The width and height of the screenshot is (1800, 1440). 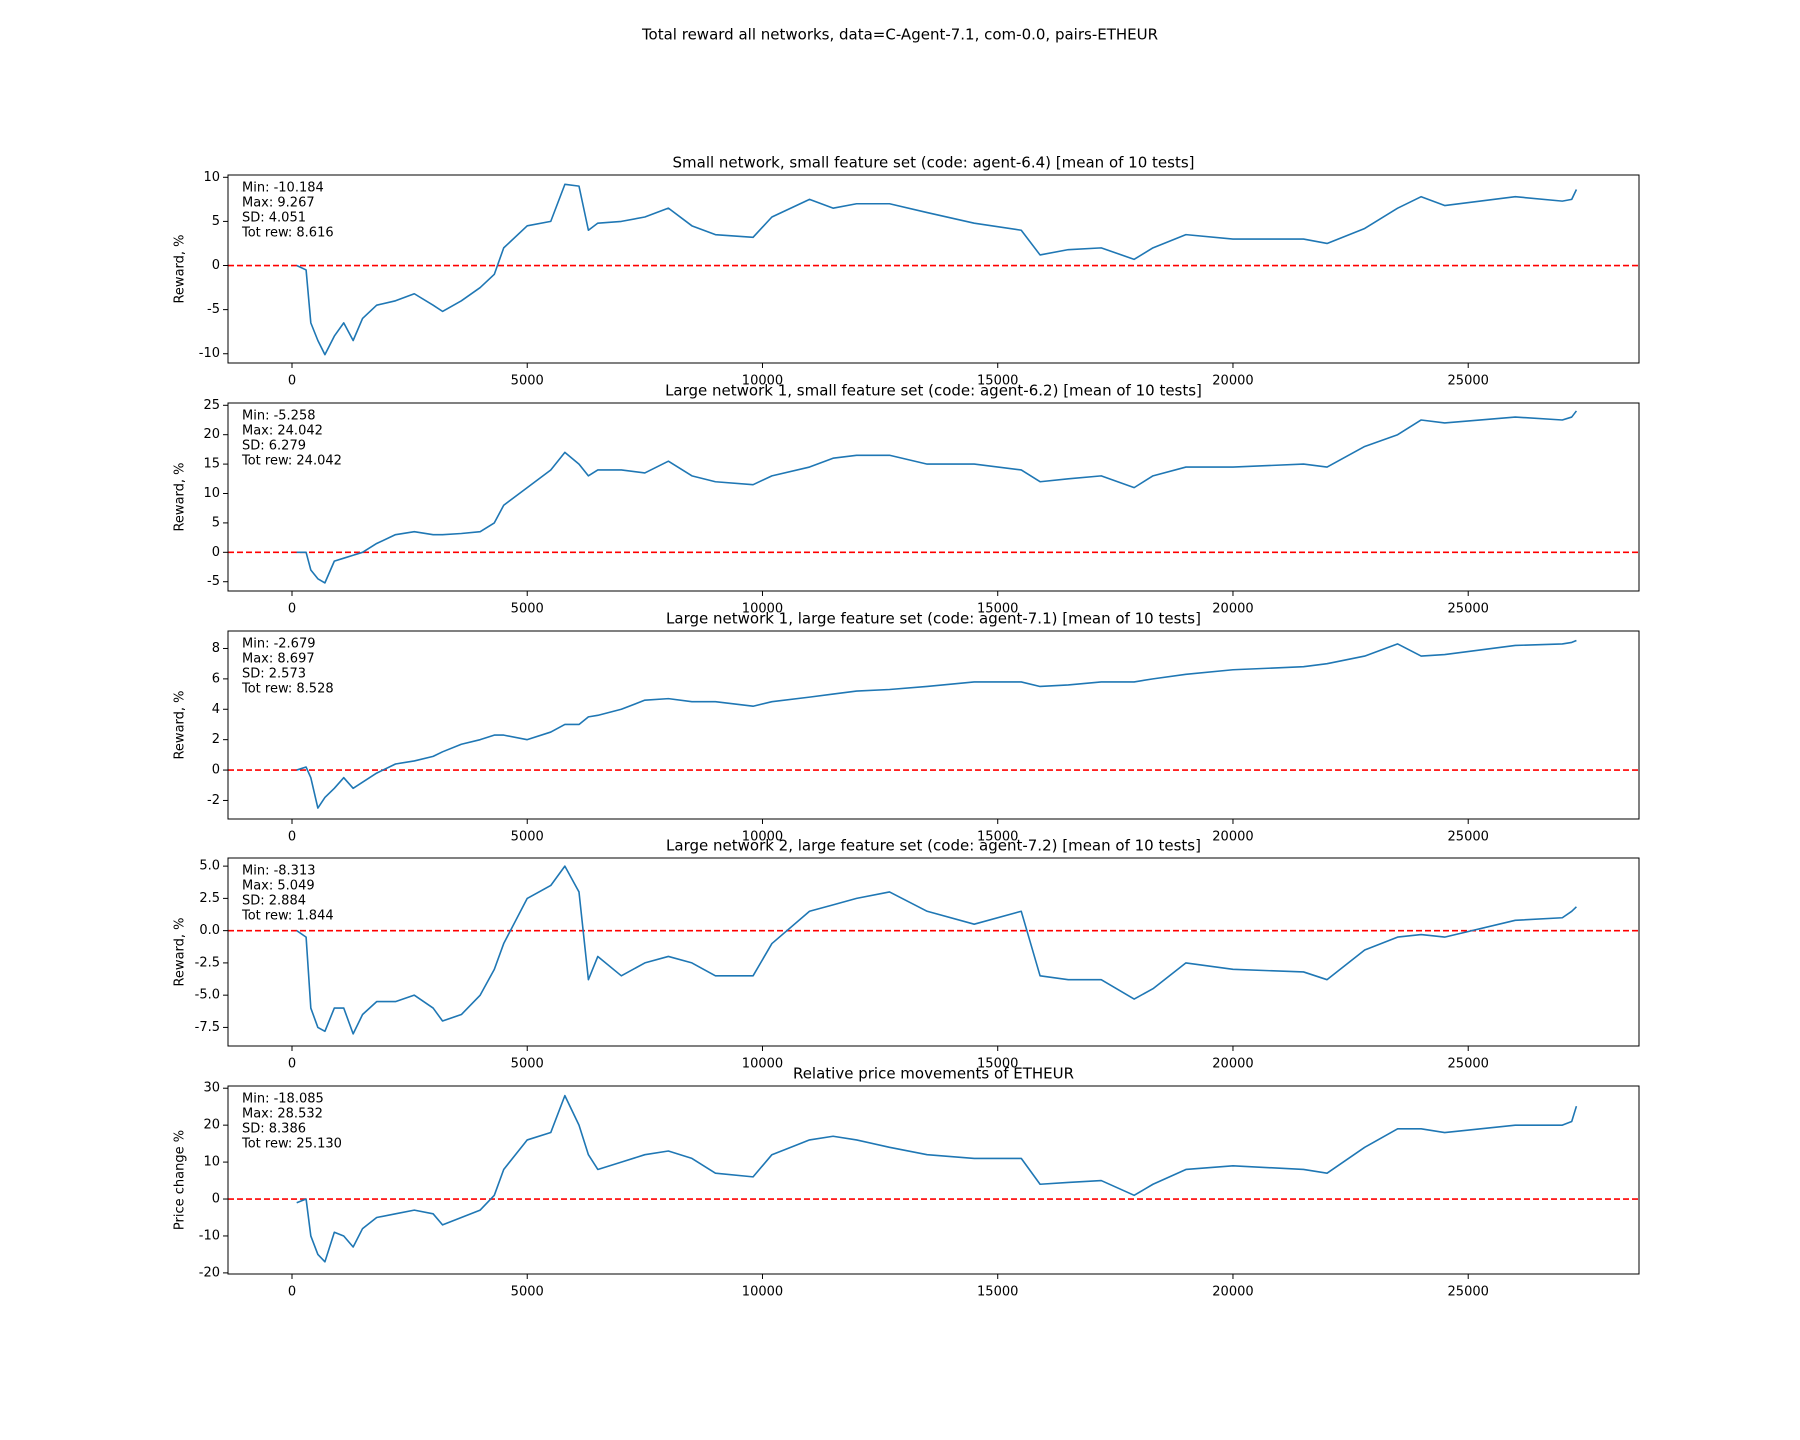 I want to click on stats-annotation: Max: 28.532, so click(x=282, y=1114).